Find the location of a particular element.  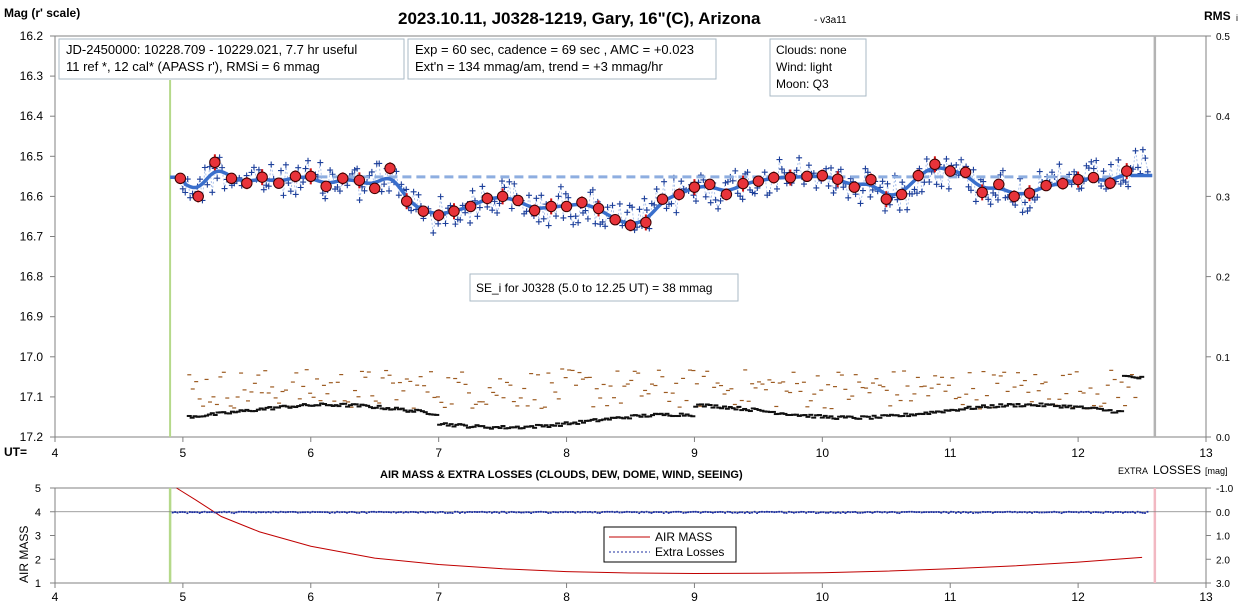

bottom-x-tick-label: 4 is located at coordinates (55, 597).